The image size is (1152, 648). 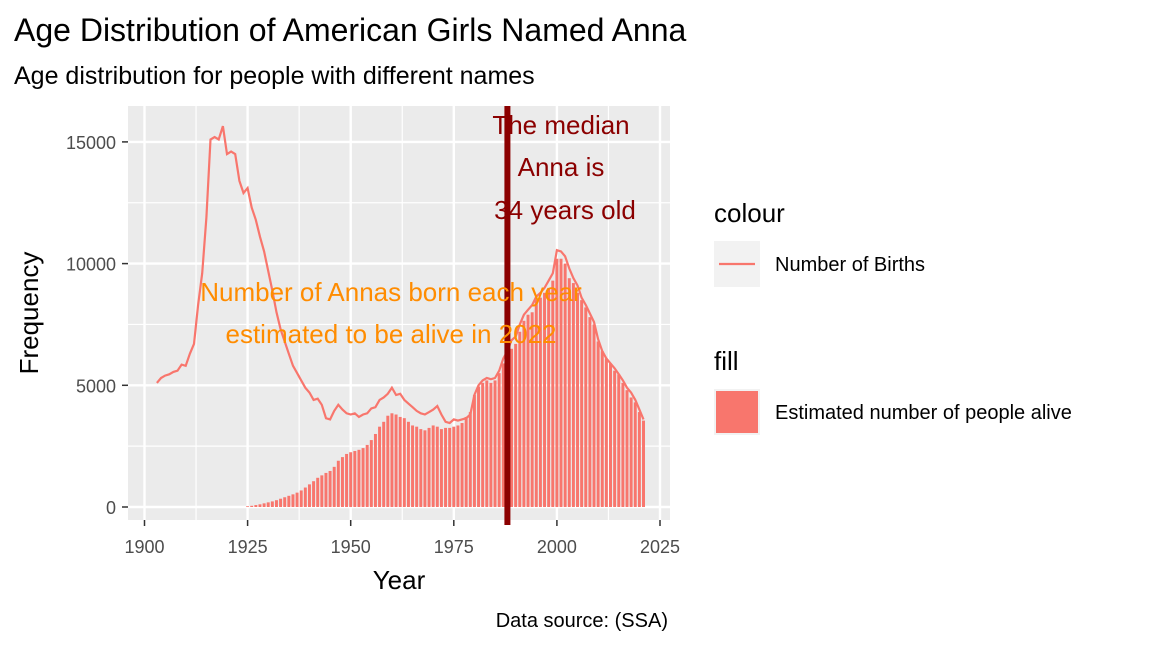 I want to click on y-axis-title: Frequency, so click(x=29, y=313).